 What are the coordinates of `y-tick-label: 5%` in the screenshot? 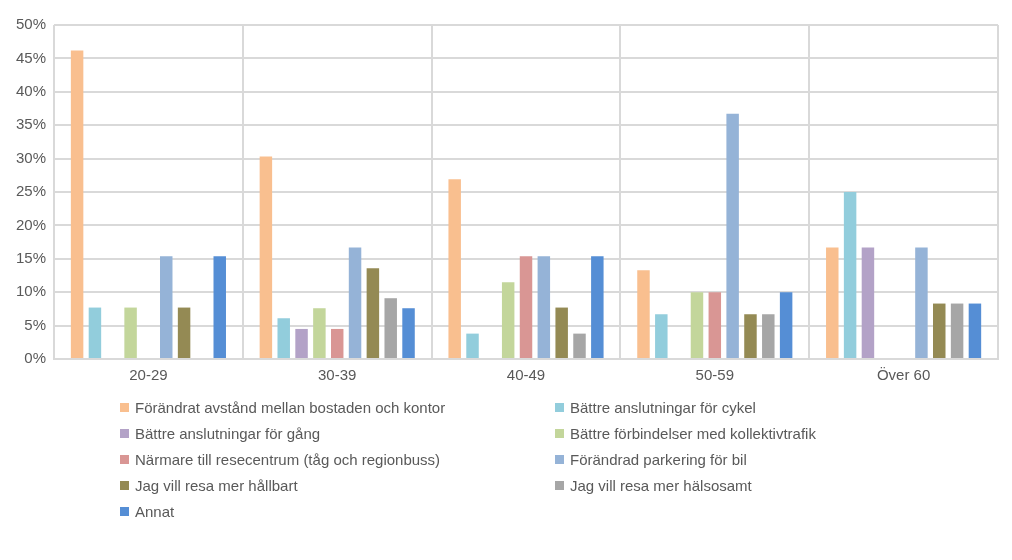 It's located at (35, 324).